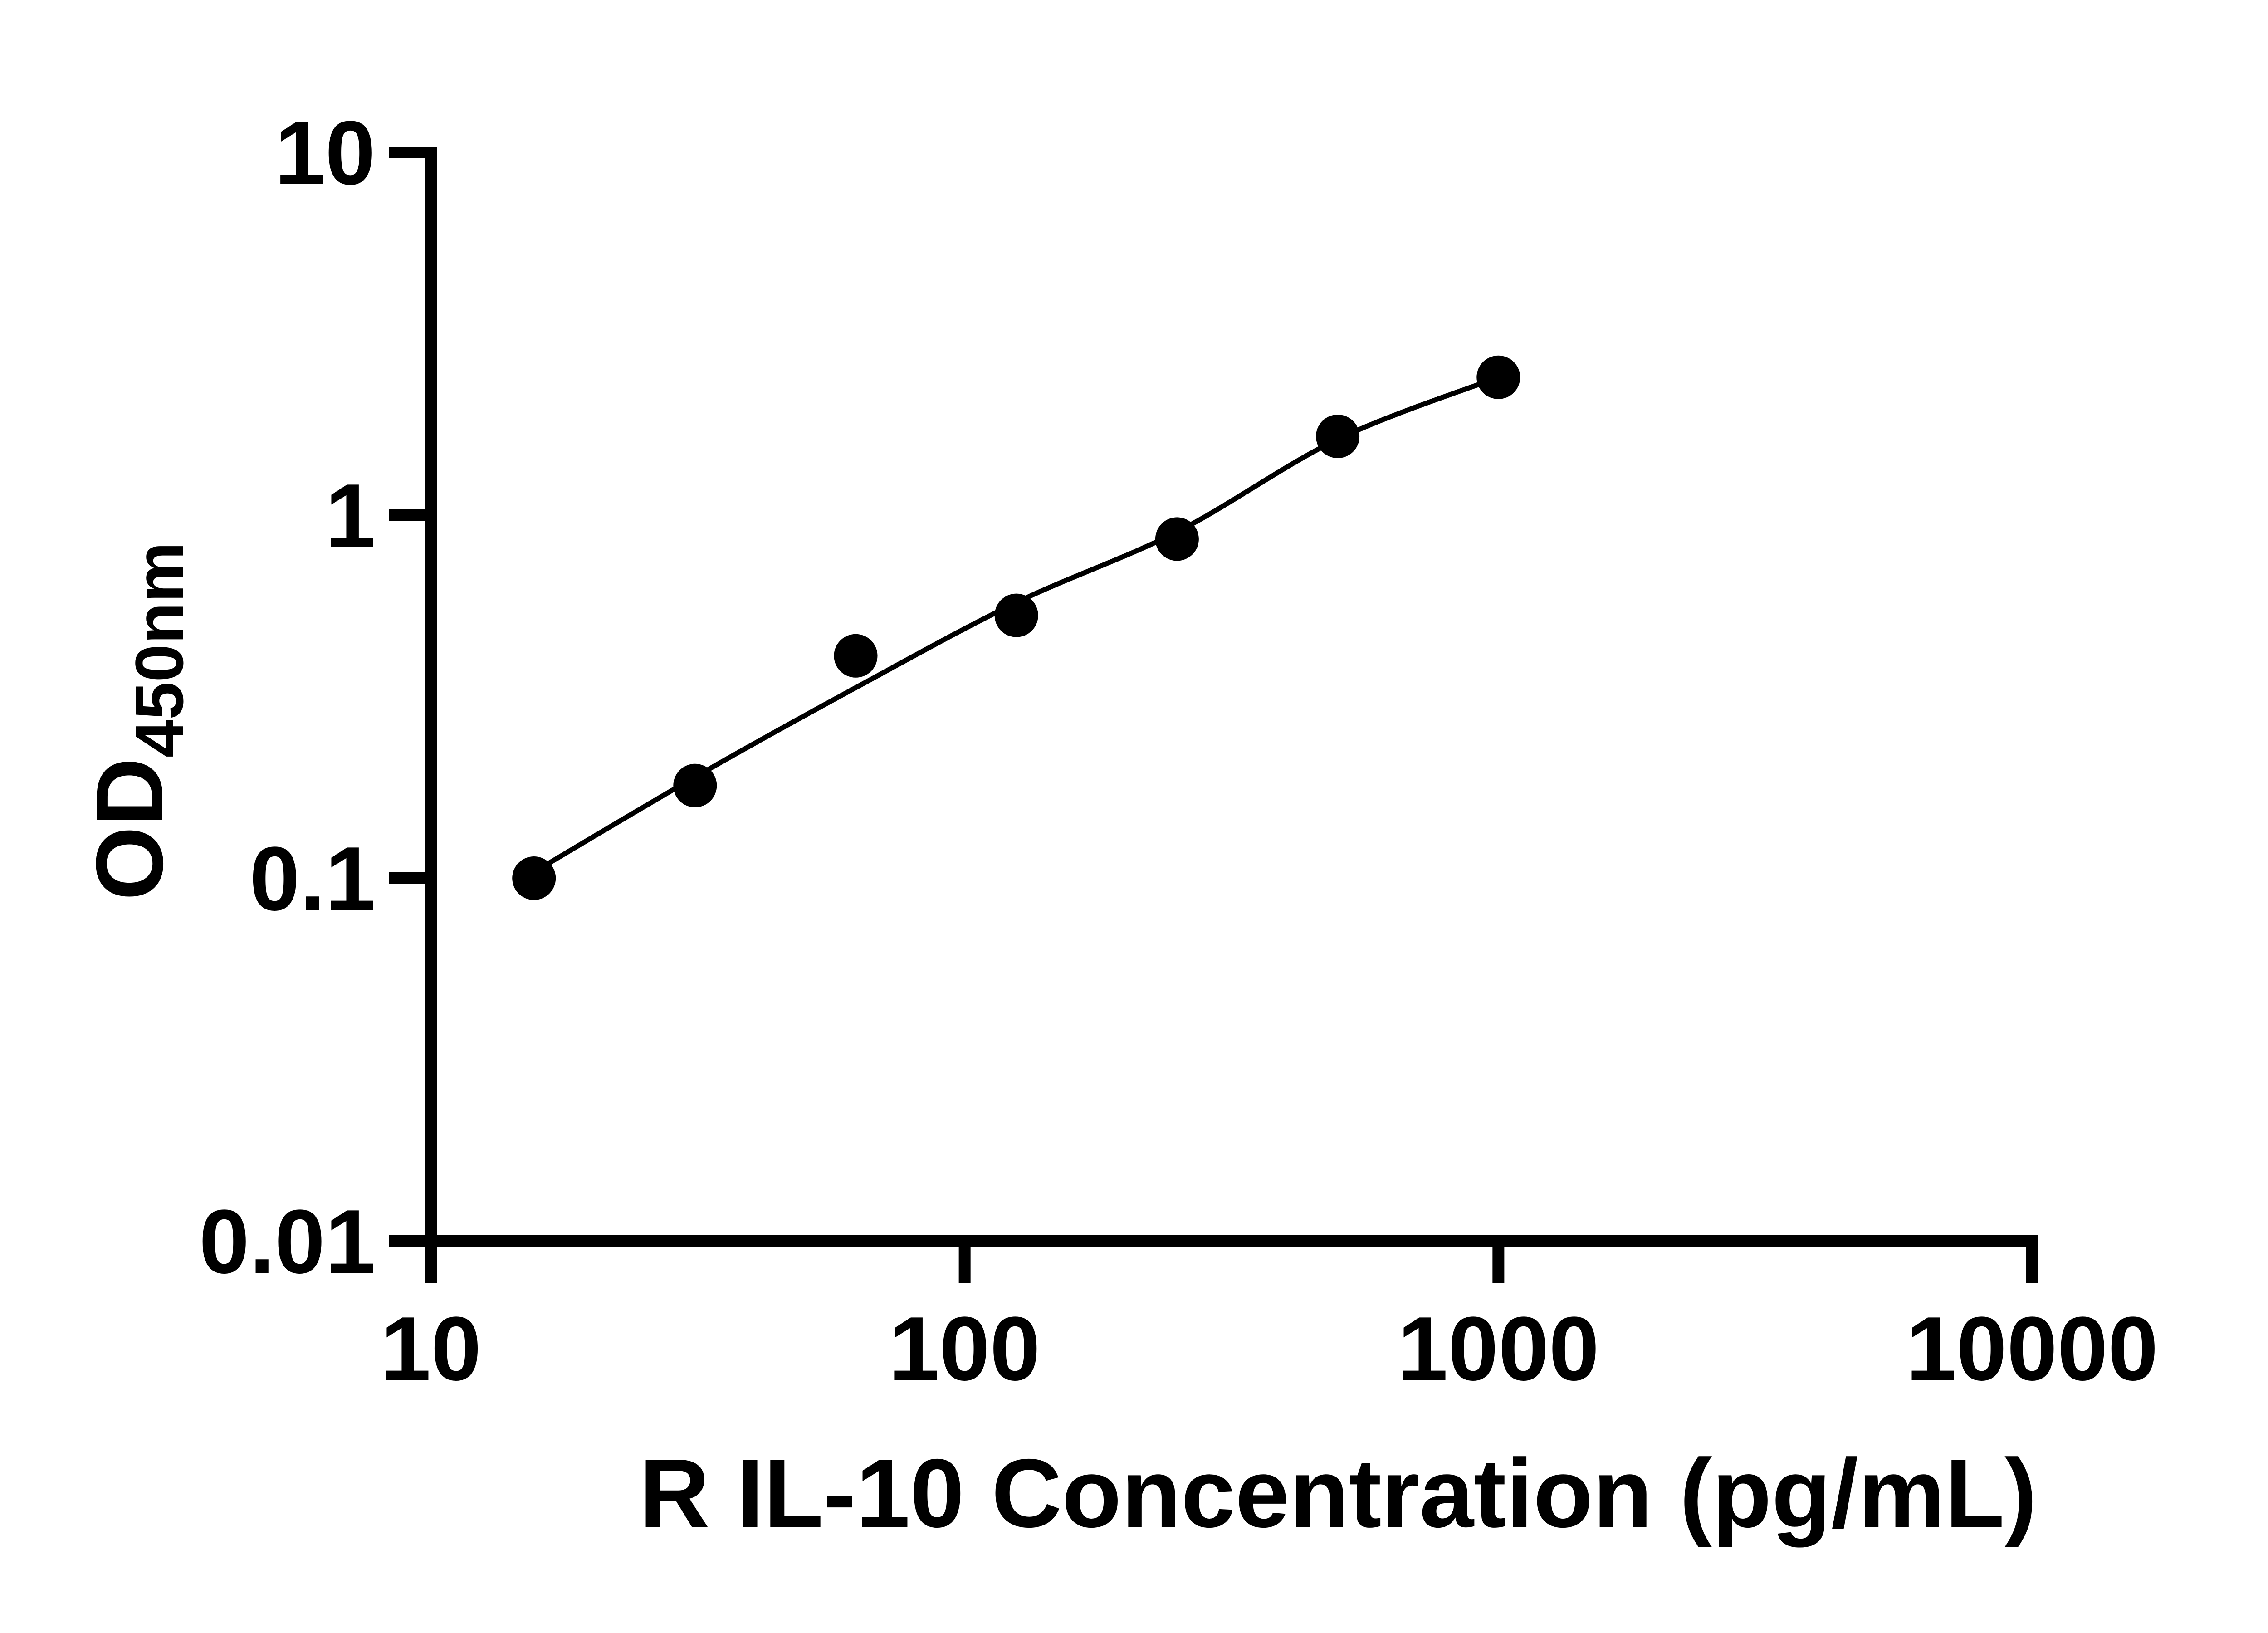 The height and width of the screenshot is (1633, 2268). Describe the element at coordinates (1338, 1493) in the screenshot. I see `x-axis-title: R IL-10 Concentration (pg/mL)` at that location.